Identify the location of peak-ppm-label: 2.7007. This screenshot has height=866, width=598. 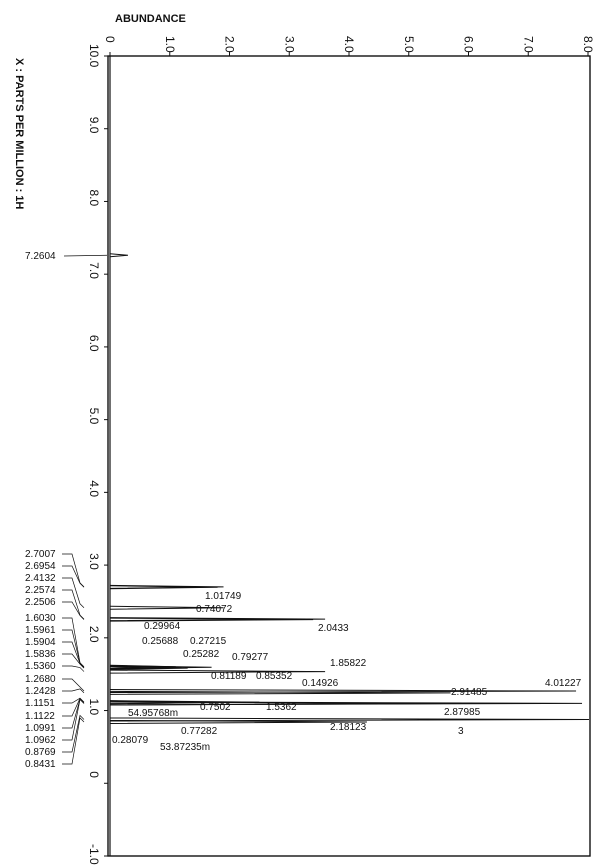
(40, 554).